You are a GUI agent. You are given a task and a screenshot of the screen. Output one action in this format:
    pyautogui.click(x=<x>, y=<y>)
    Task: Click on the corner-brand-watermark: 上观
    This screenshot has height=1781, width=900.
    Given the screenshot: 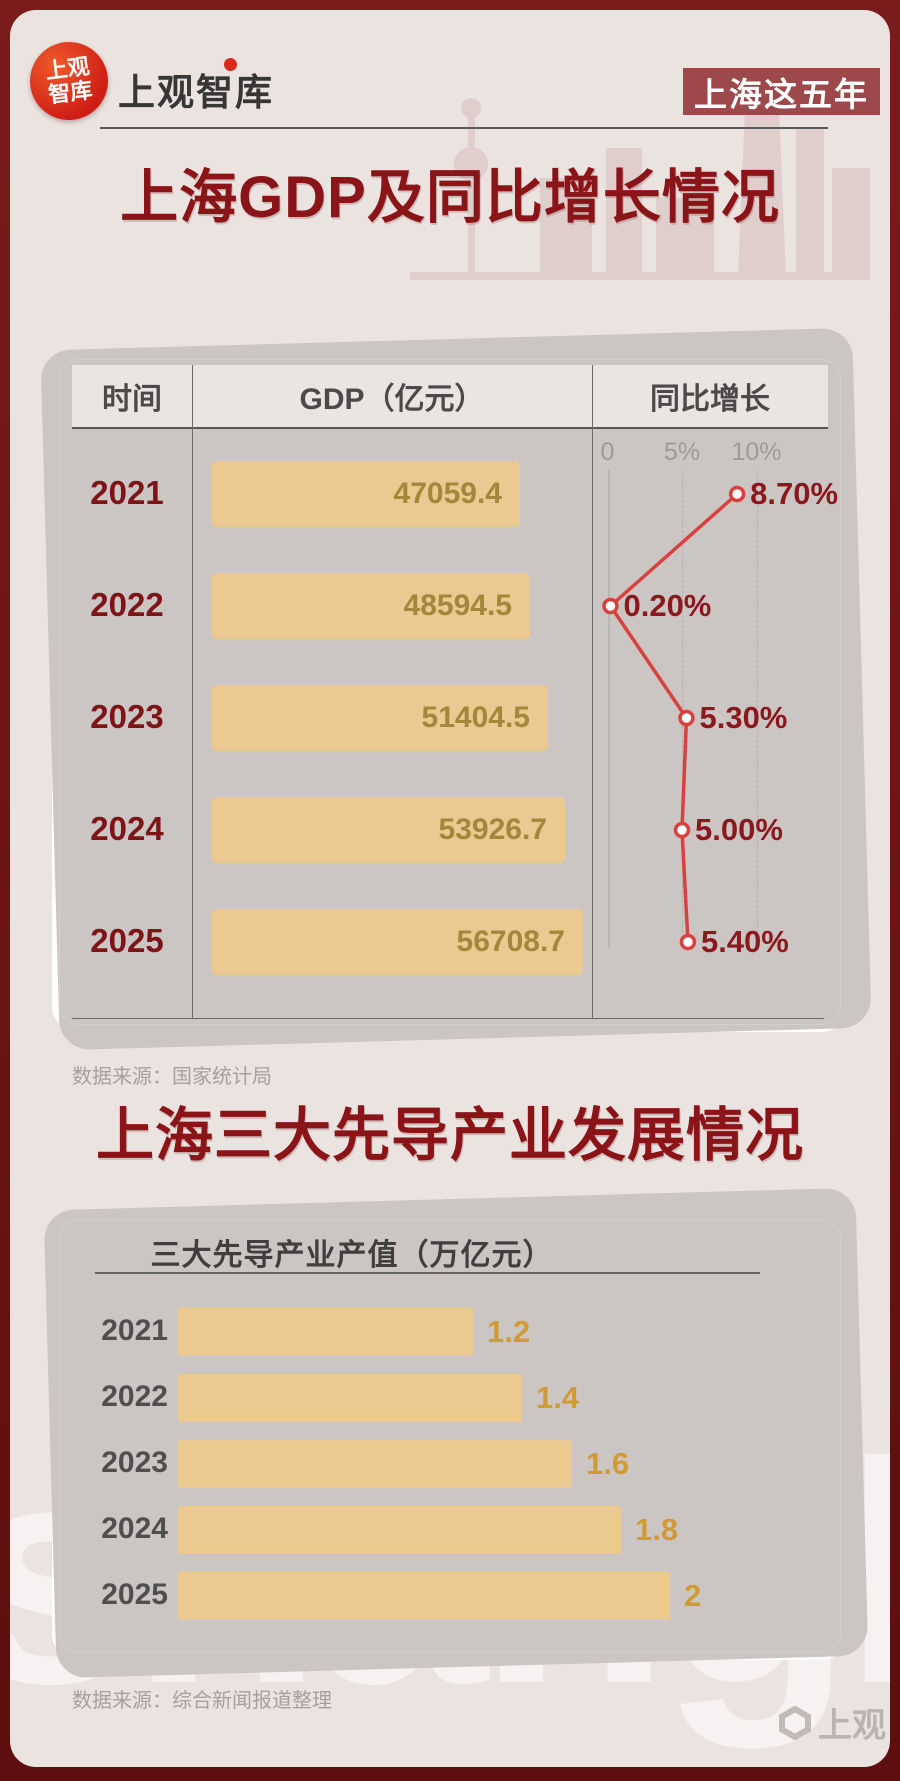 What is the action you would take?
    pyautogui.click(x=832, y=1722)
    